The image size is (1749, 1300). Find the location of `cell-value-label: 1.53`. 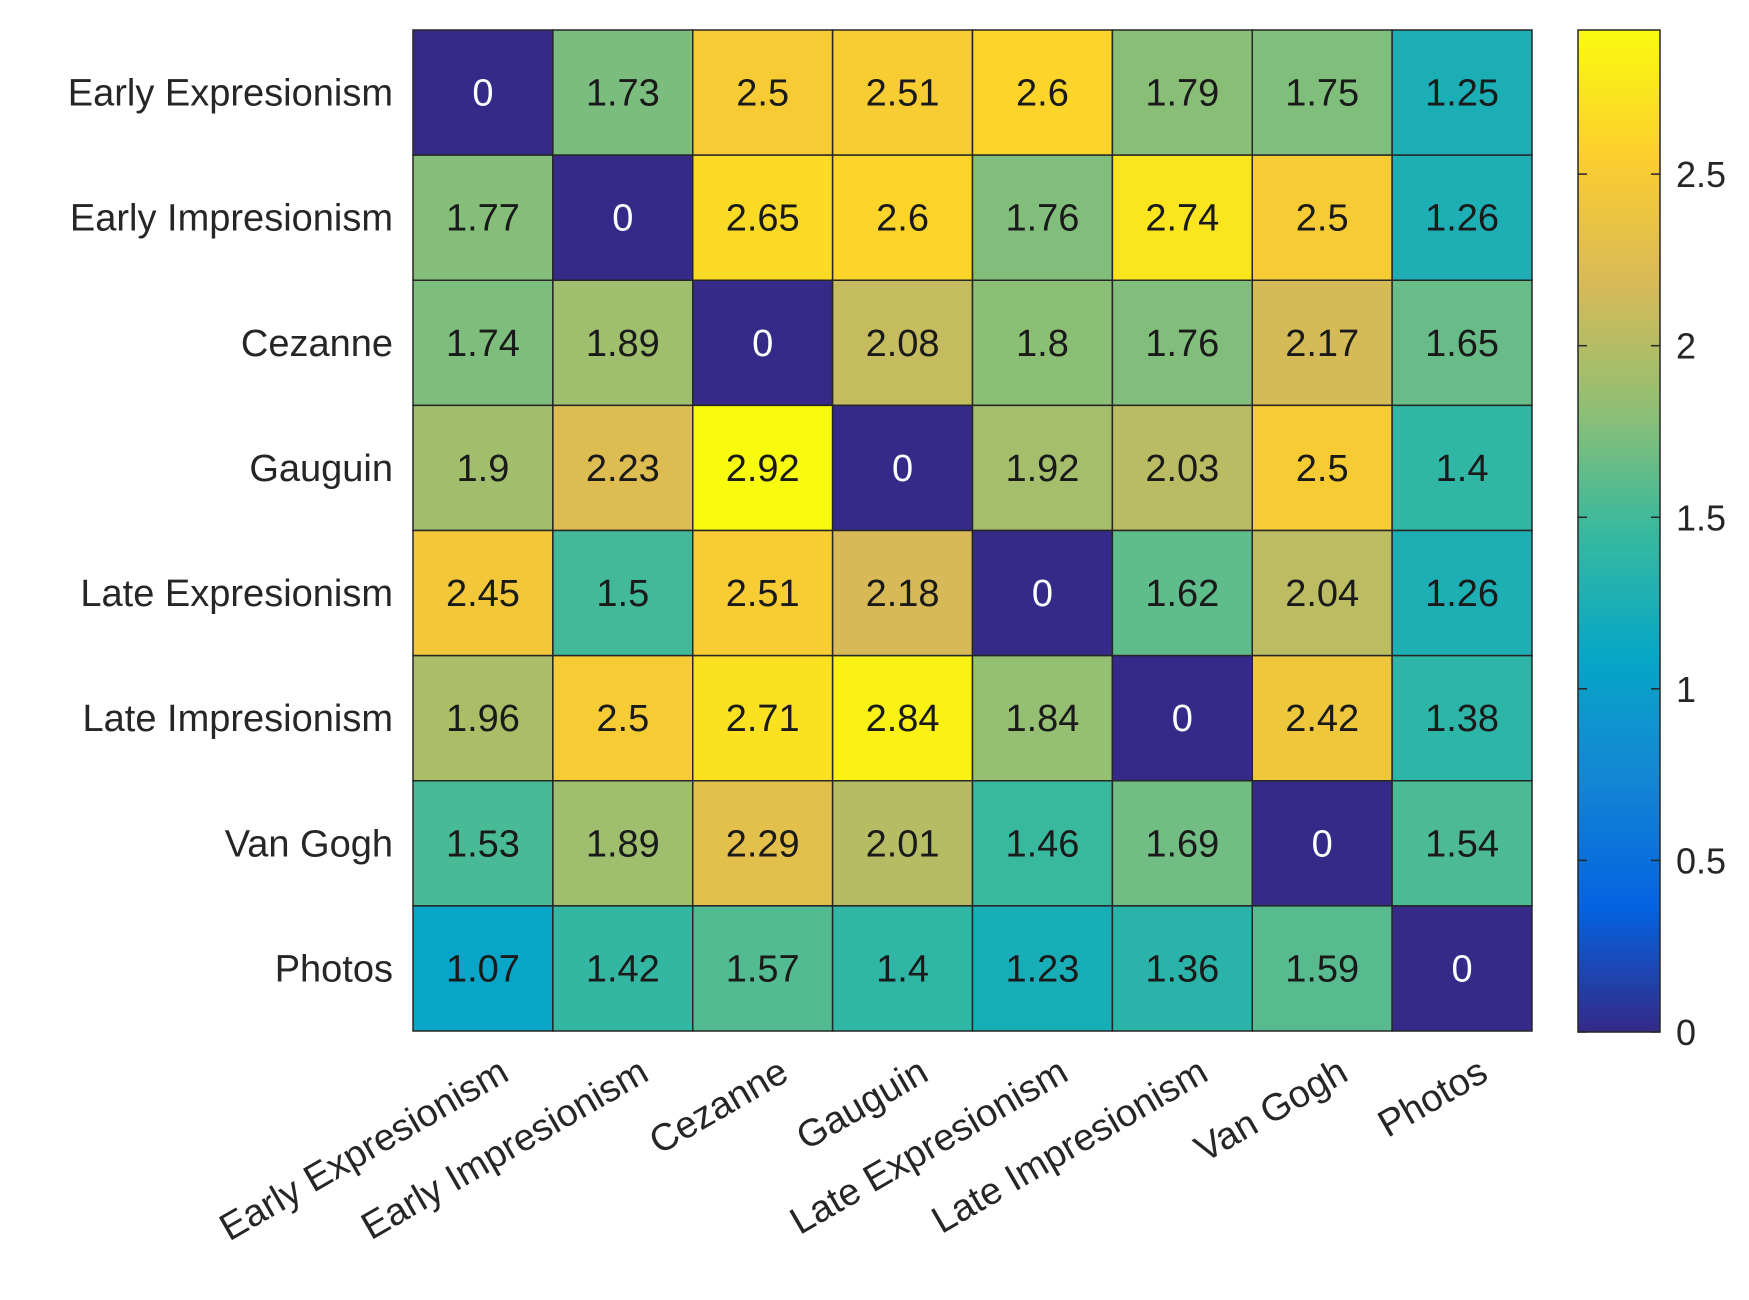

cell-value-label: 1.53 is located at coordinates (483, 844).